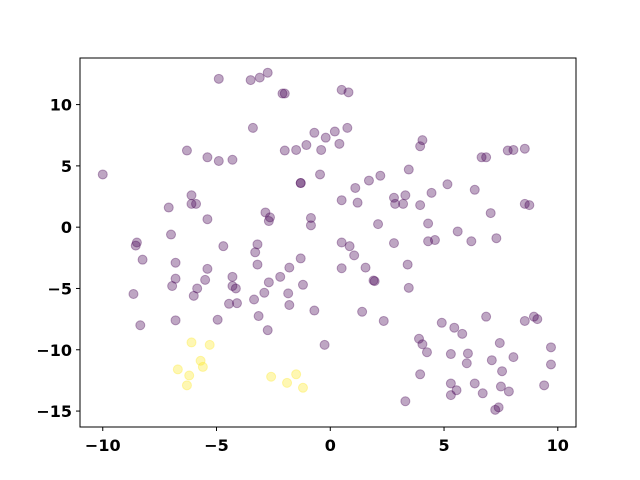  Describe the element at coordinates (66, 166) in the screenshot. I see `y-tick-label: 5` at that location.